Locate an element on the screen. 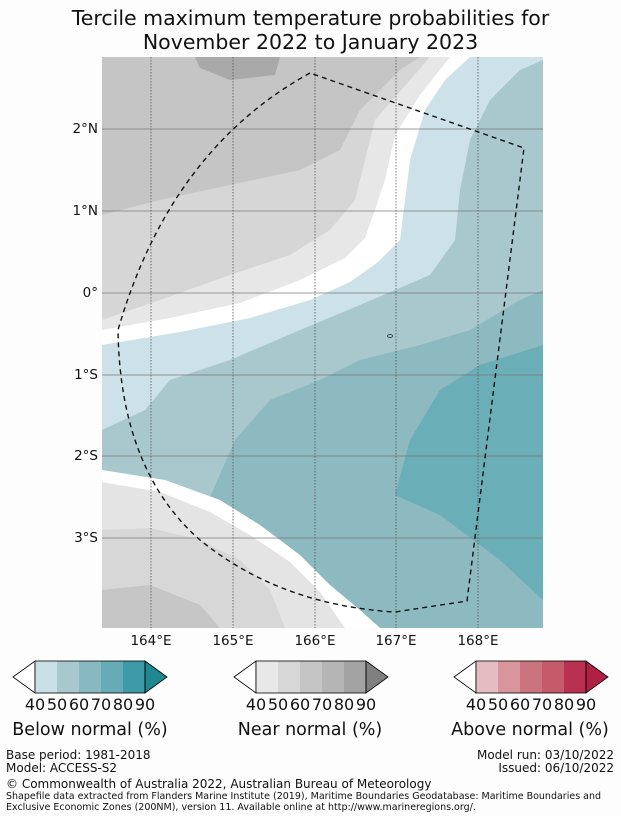 The width and height of the screenshot is (621, 816). near-normal-70-region is located at coordinates (237, 68).